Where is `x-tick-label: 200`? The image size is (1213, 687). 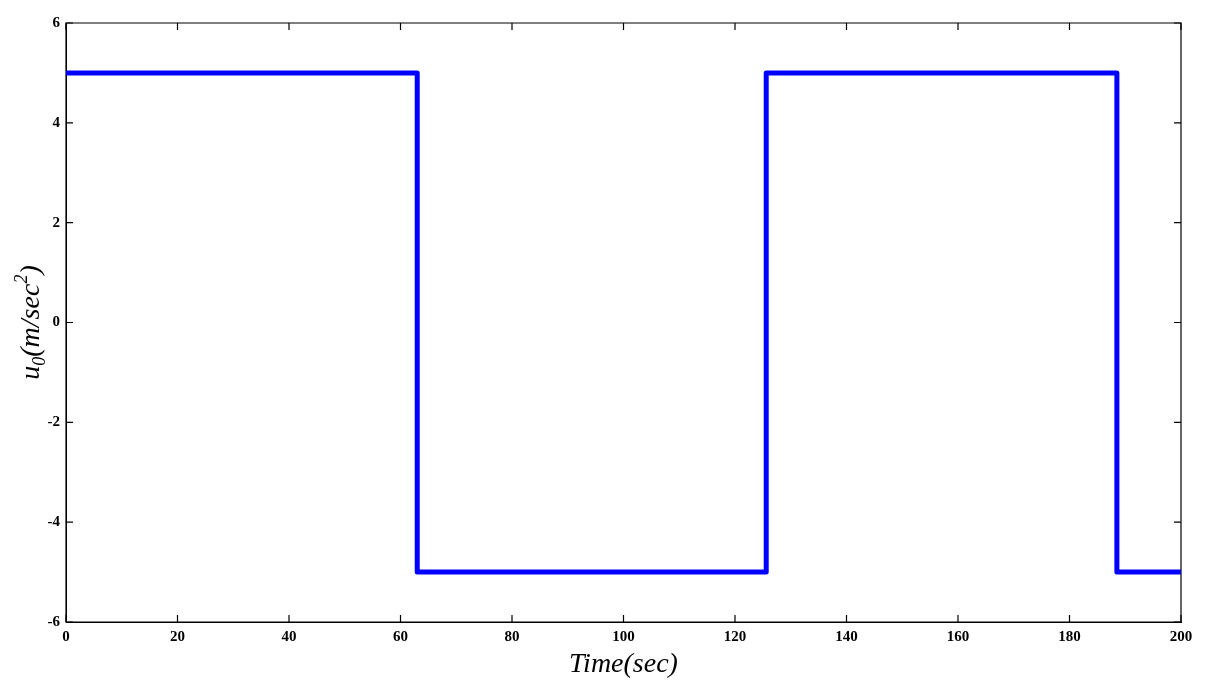
x-tick-label: 200 is located at coordinates (1181, 635).